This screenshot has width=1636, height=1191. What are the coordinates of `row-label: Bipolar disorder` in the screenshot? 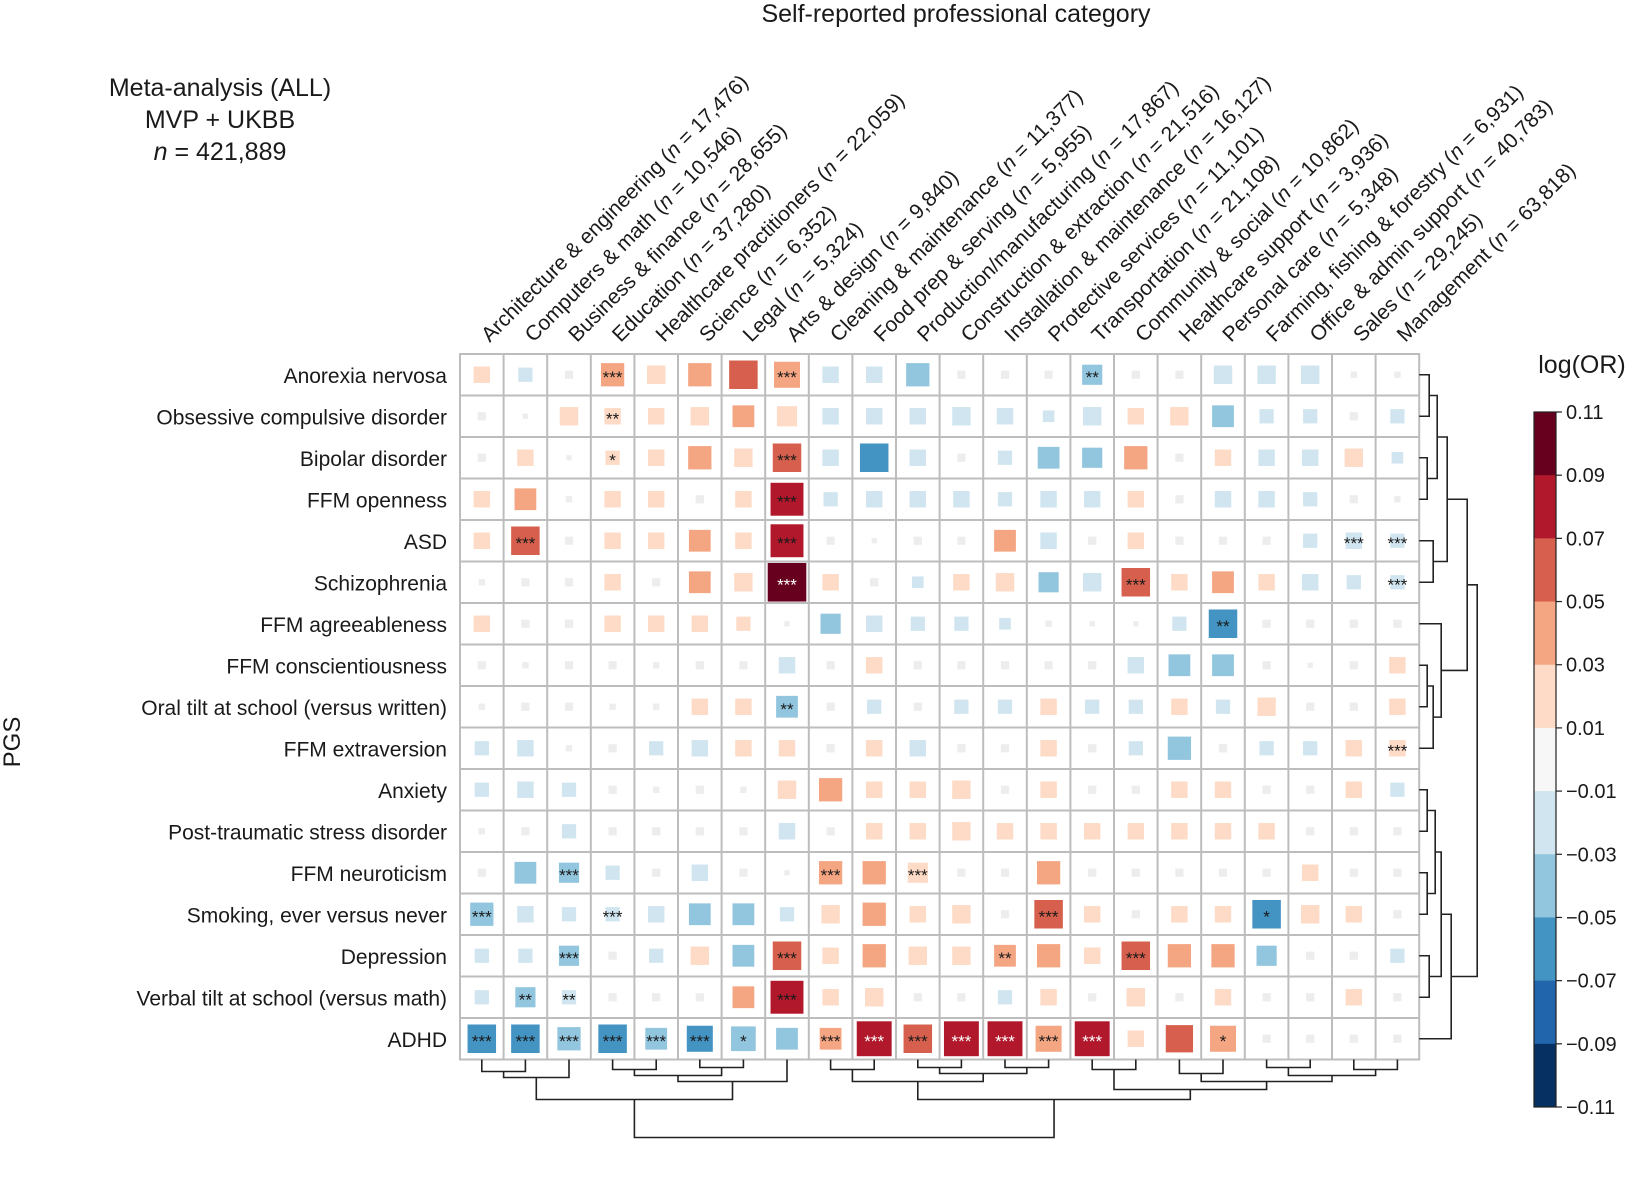 It's located at (373, 459).